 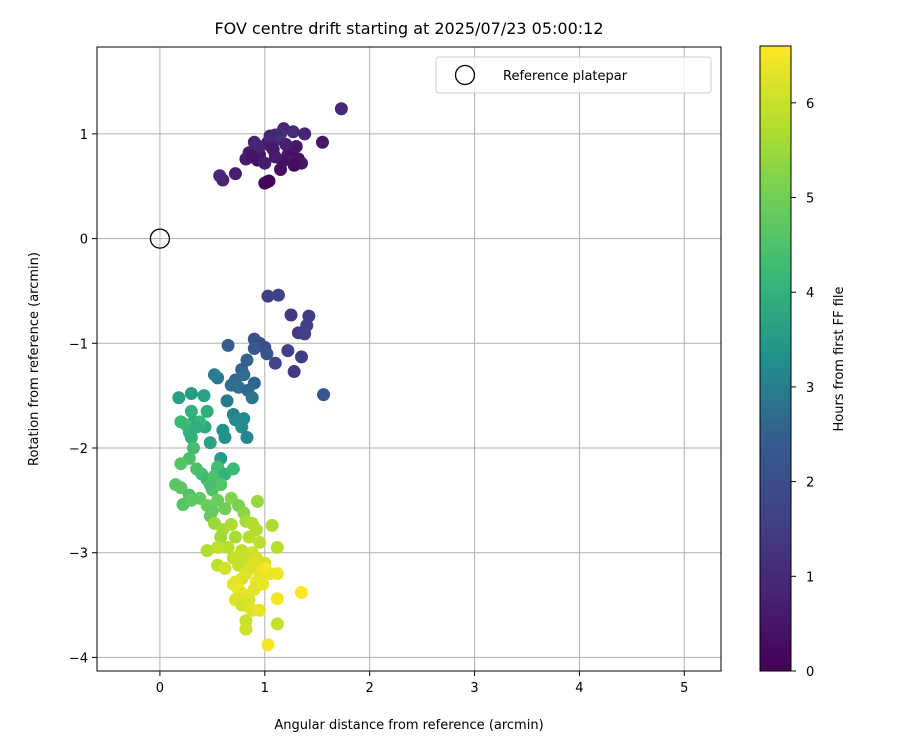 I want to click on x-tick-label: 1, so click(x=265, y=688).